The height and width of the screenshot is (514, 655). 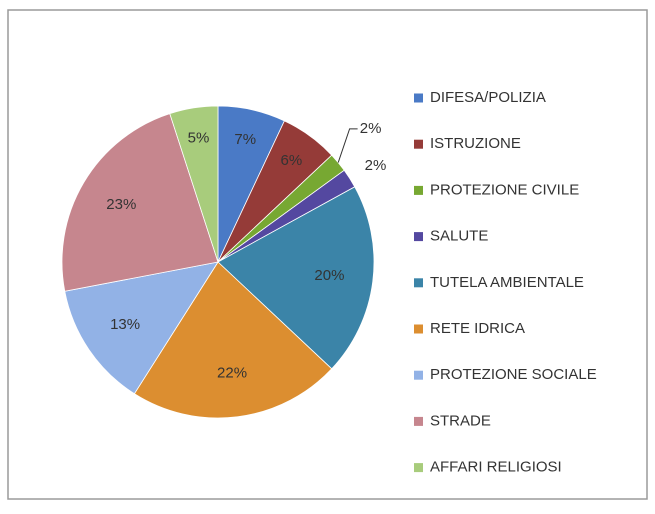 What do you see at coordinates (460, 420) in the screenshot?
I see `legend-label: STRADE` at bounding box center [460, 420].